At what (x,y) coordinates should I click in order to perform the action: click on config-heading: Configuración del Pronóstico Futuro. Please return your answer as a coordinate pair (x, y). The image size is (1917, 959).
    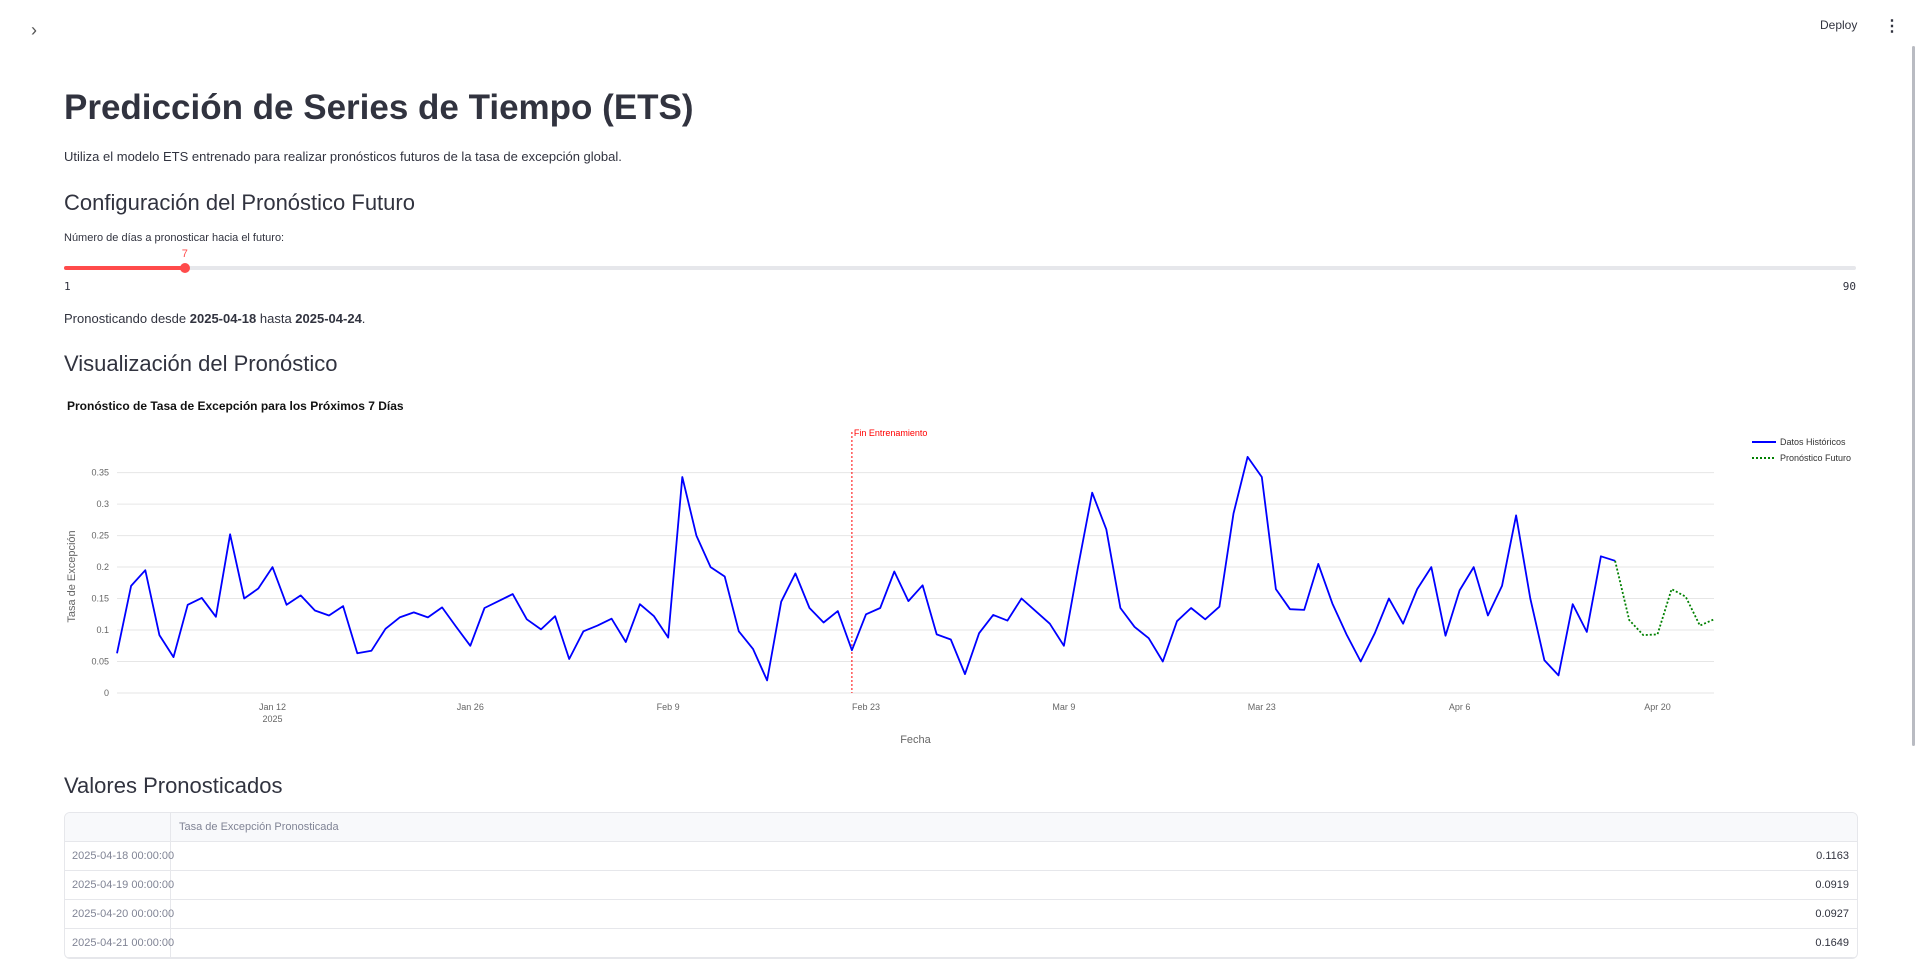
    Looking at the image, I should click on (239, 202).